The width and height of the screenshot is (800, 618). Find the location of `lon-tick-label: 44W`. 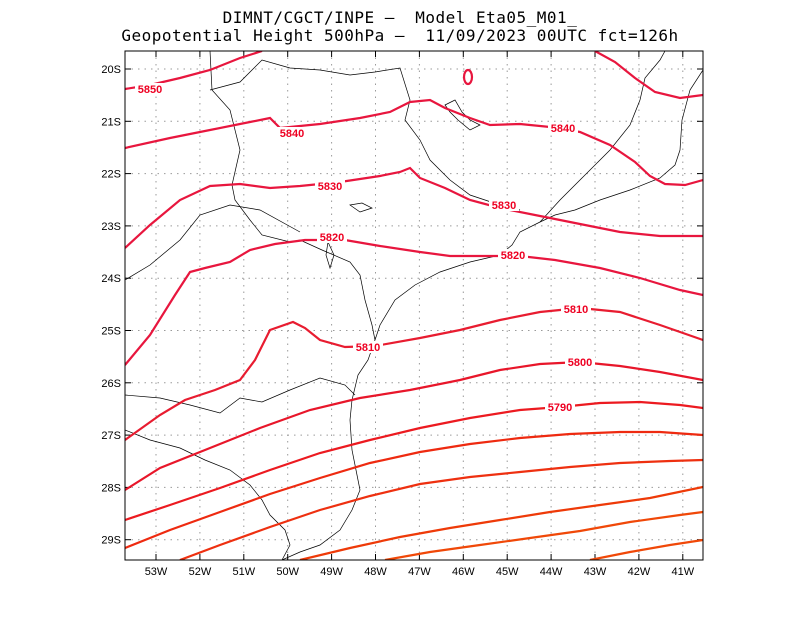

lon-tick-label: 44W is located at coordinates (551, 572).